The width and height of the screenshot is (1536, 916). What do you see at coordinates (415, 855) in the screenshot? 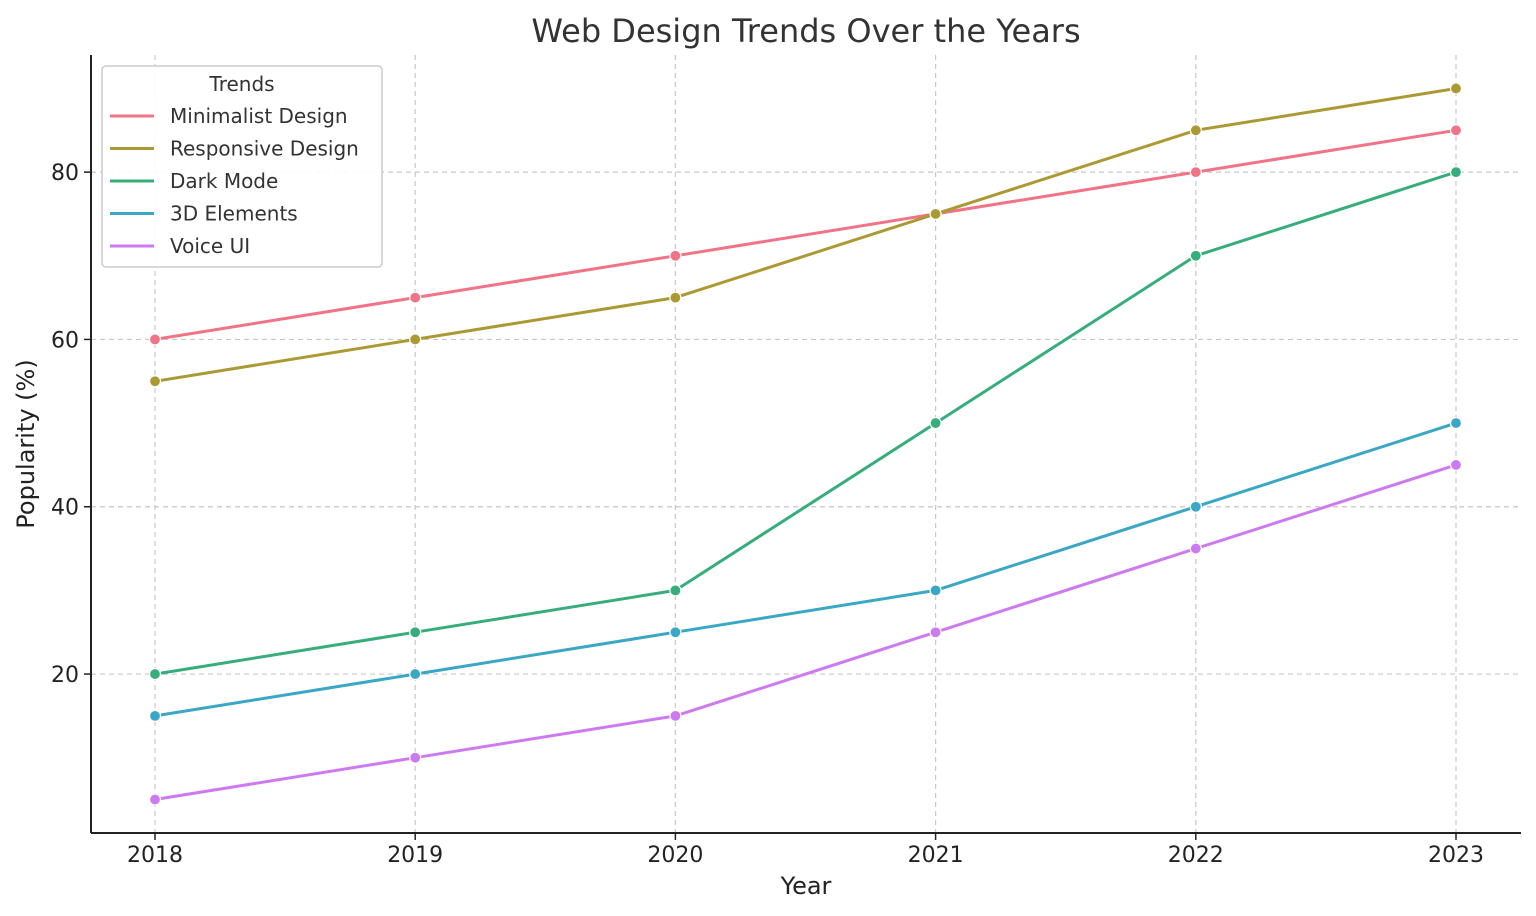
I see `x-tick-label: 2019` at bounding box center [415, 855].